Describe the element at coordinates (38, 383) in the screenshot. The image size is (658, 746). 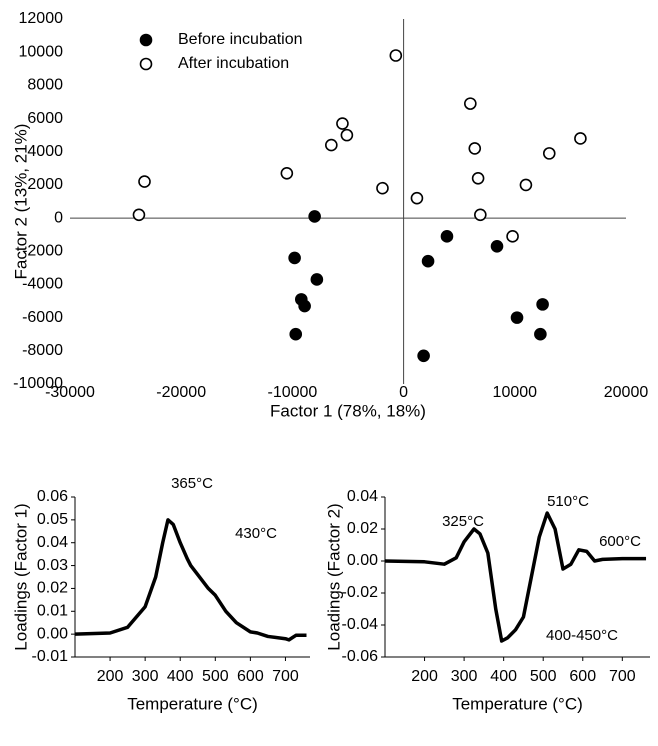
I see `y-tick-label: -10000` at that location.